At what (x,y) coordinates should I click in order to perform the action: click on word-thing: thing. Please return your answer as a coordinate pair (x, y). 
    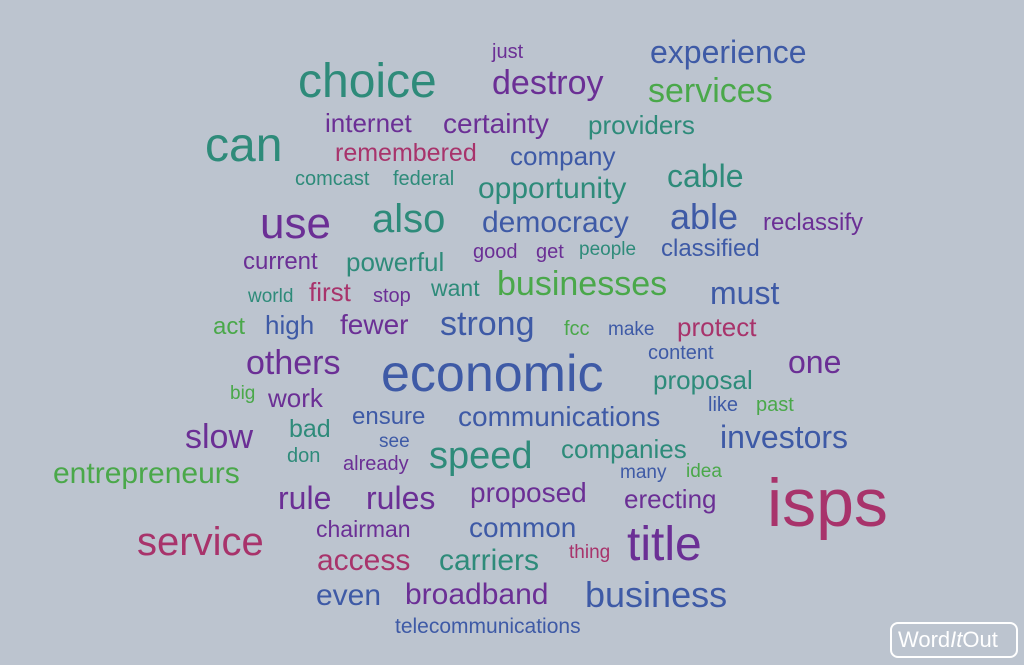
    Looking at the image, I should click on (590, 552).